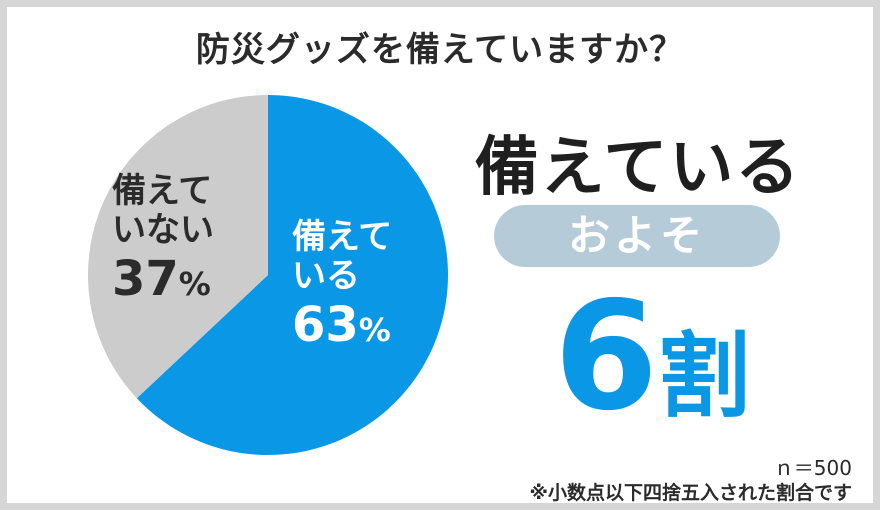  I want to click on summary-ratio: 6割, so click(652, 367).